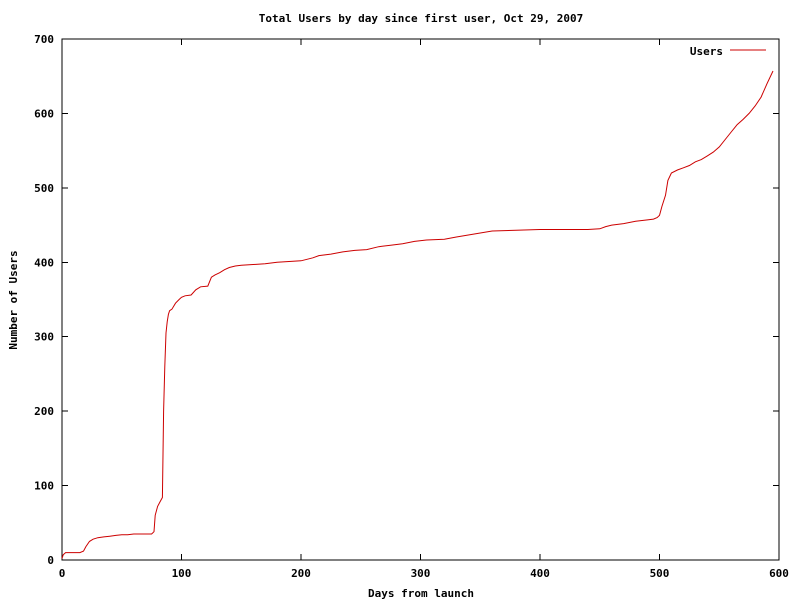 This screenshot has width=800, height=604. What do you see at coordinates (44, 113) in the screenshot?
I see `y-tick-label: 600` at bounding box center [44, 113].